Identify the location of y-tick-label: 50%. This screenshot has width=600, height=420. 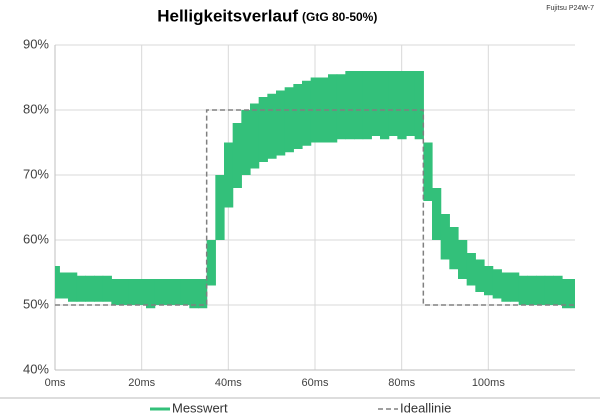
(36, 303).